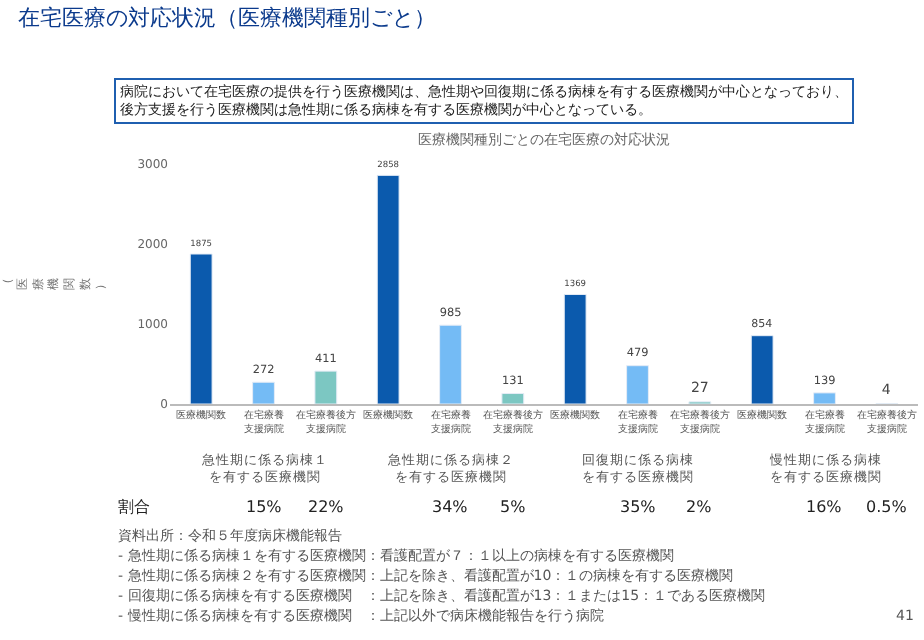 Image resolution: width=924 pixels, height=640 pixels. What do you see at coordinates (887, 507) in the screenshot?
I see `text: 0.5%` at bounding box center [887, 507].